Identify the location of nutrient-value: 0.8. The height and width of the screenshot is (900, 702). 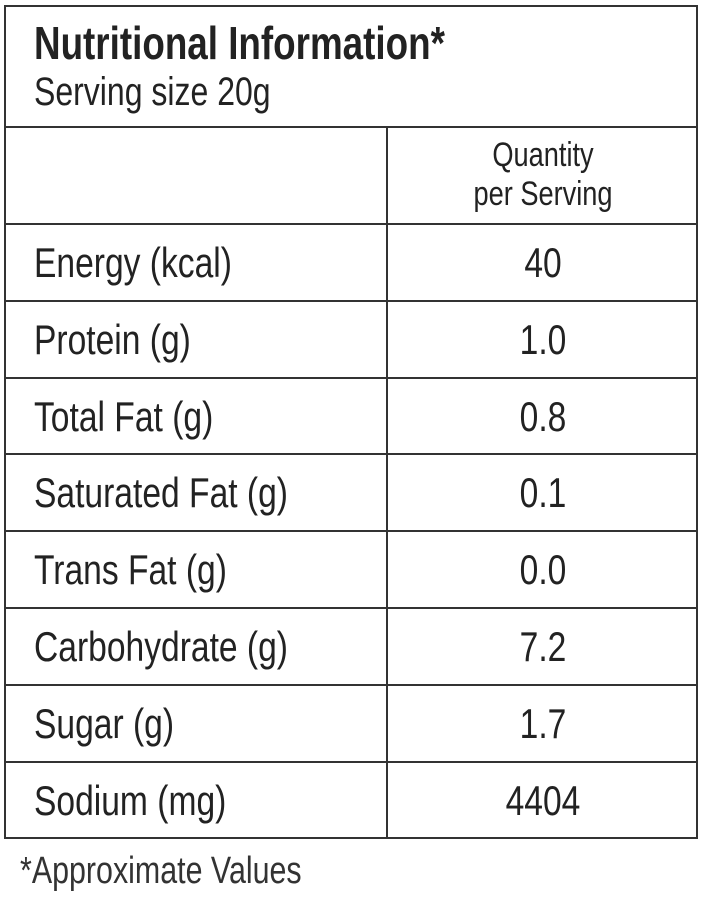
(543, 416).